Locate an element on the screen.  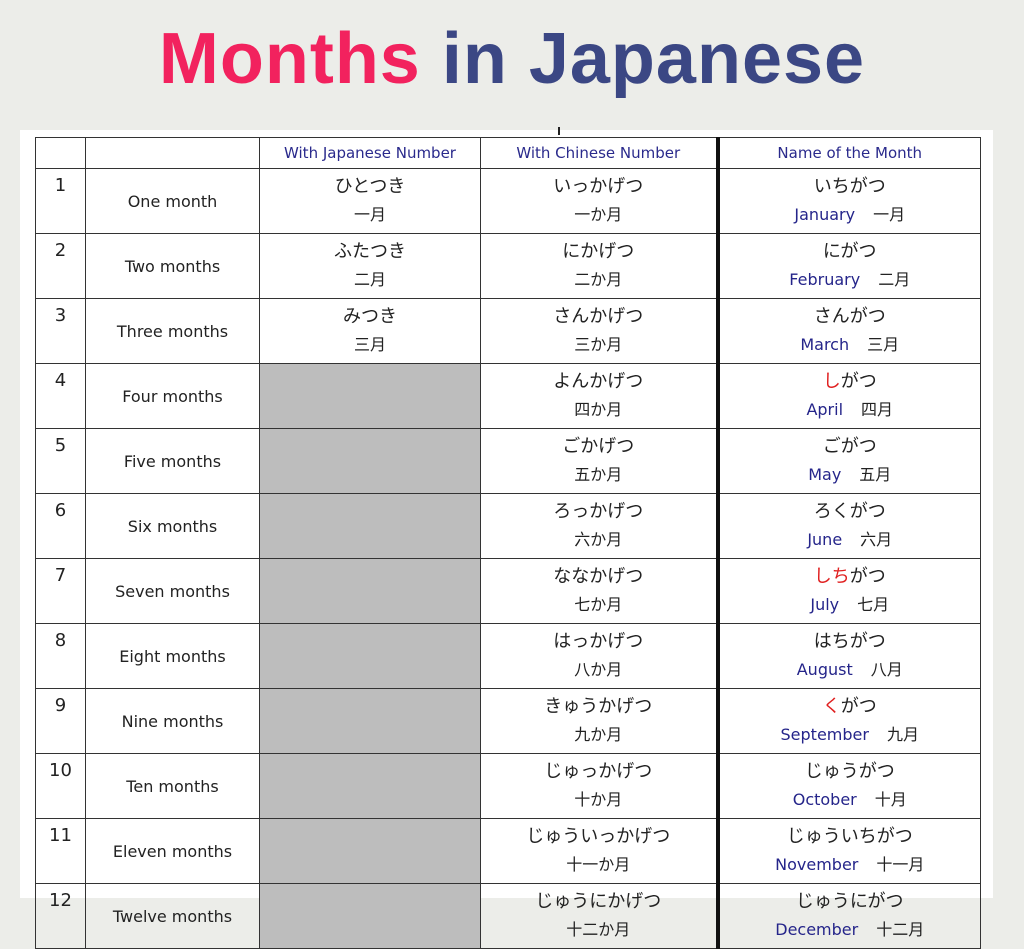
chinese-kanji: 五か月 is located at coordinates (598, 474).